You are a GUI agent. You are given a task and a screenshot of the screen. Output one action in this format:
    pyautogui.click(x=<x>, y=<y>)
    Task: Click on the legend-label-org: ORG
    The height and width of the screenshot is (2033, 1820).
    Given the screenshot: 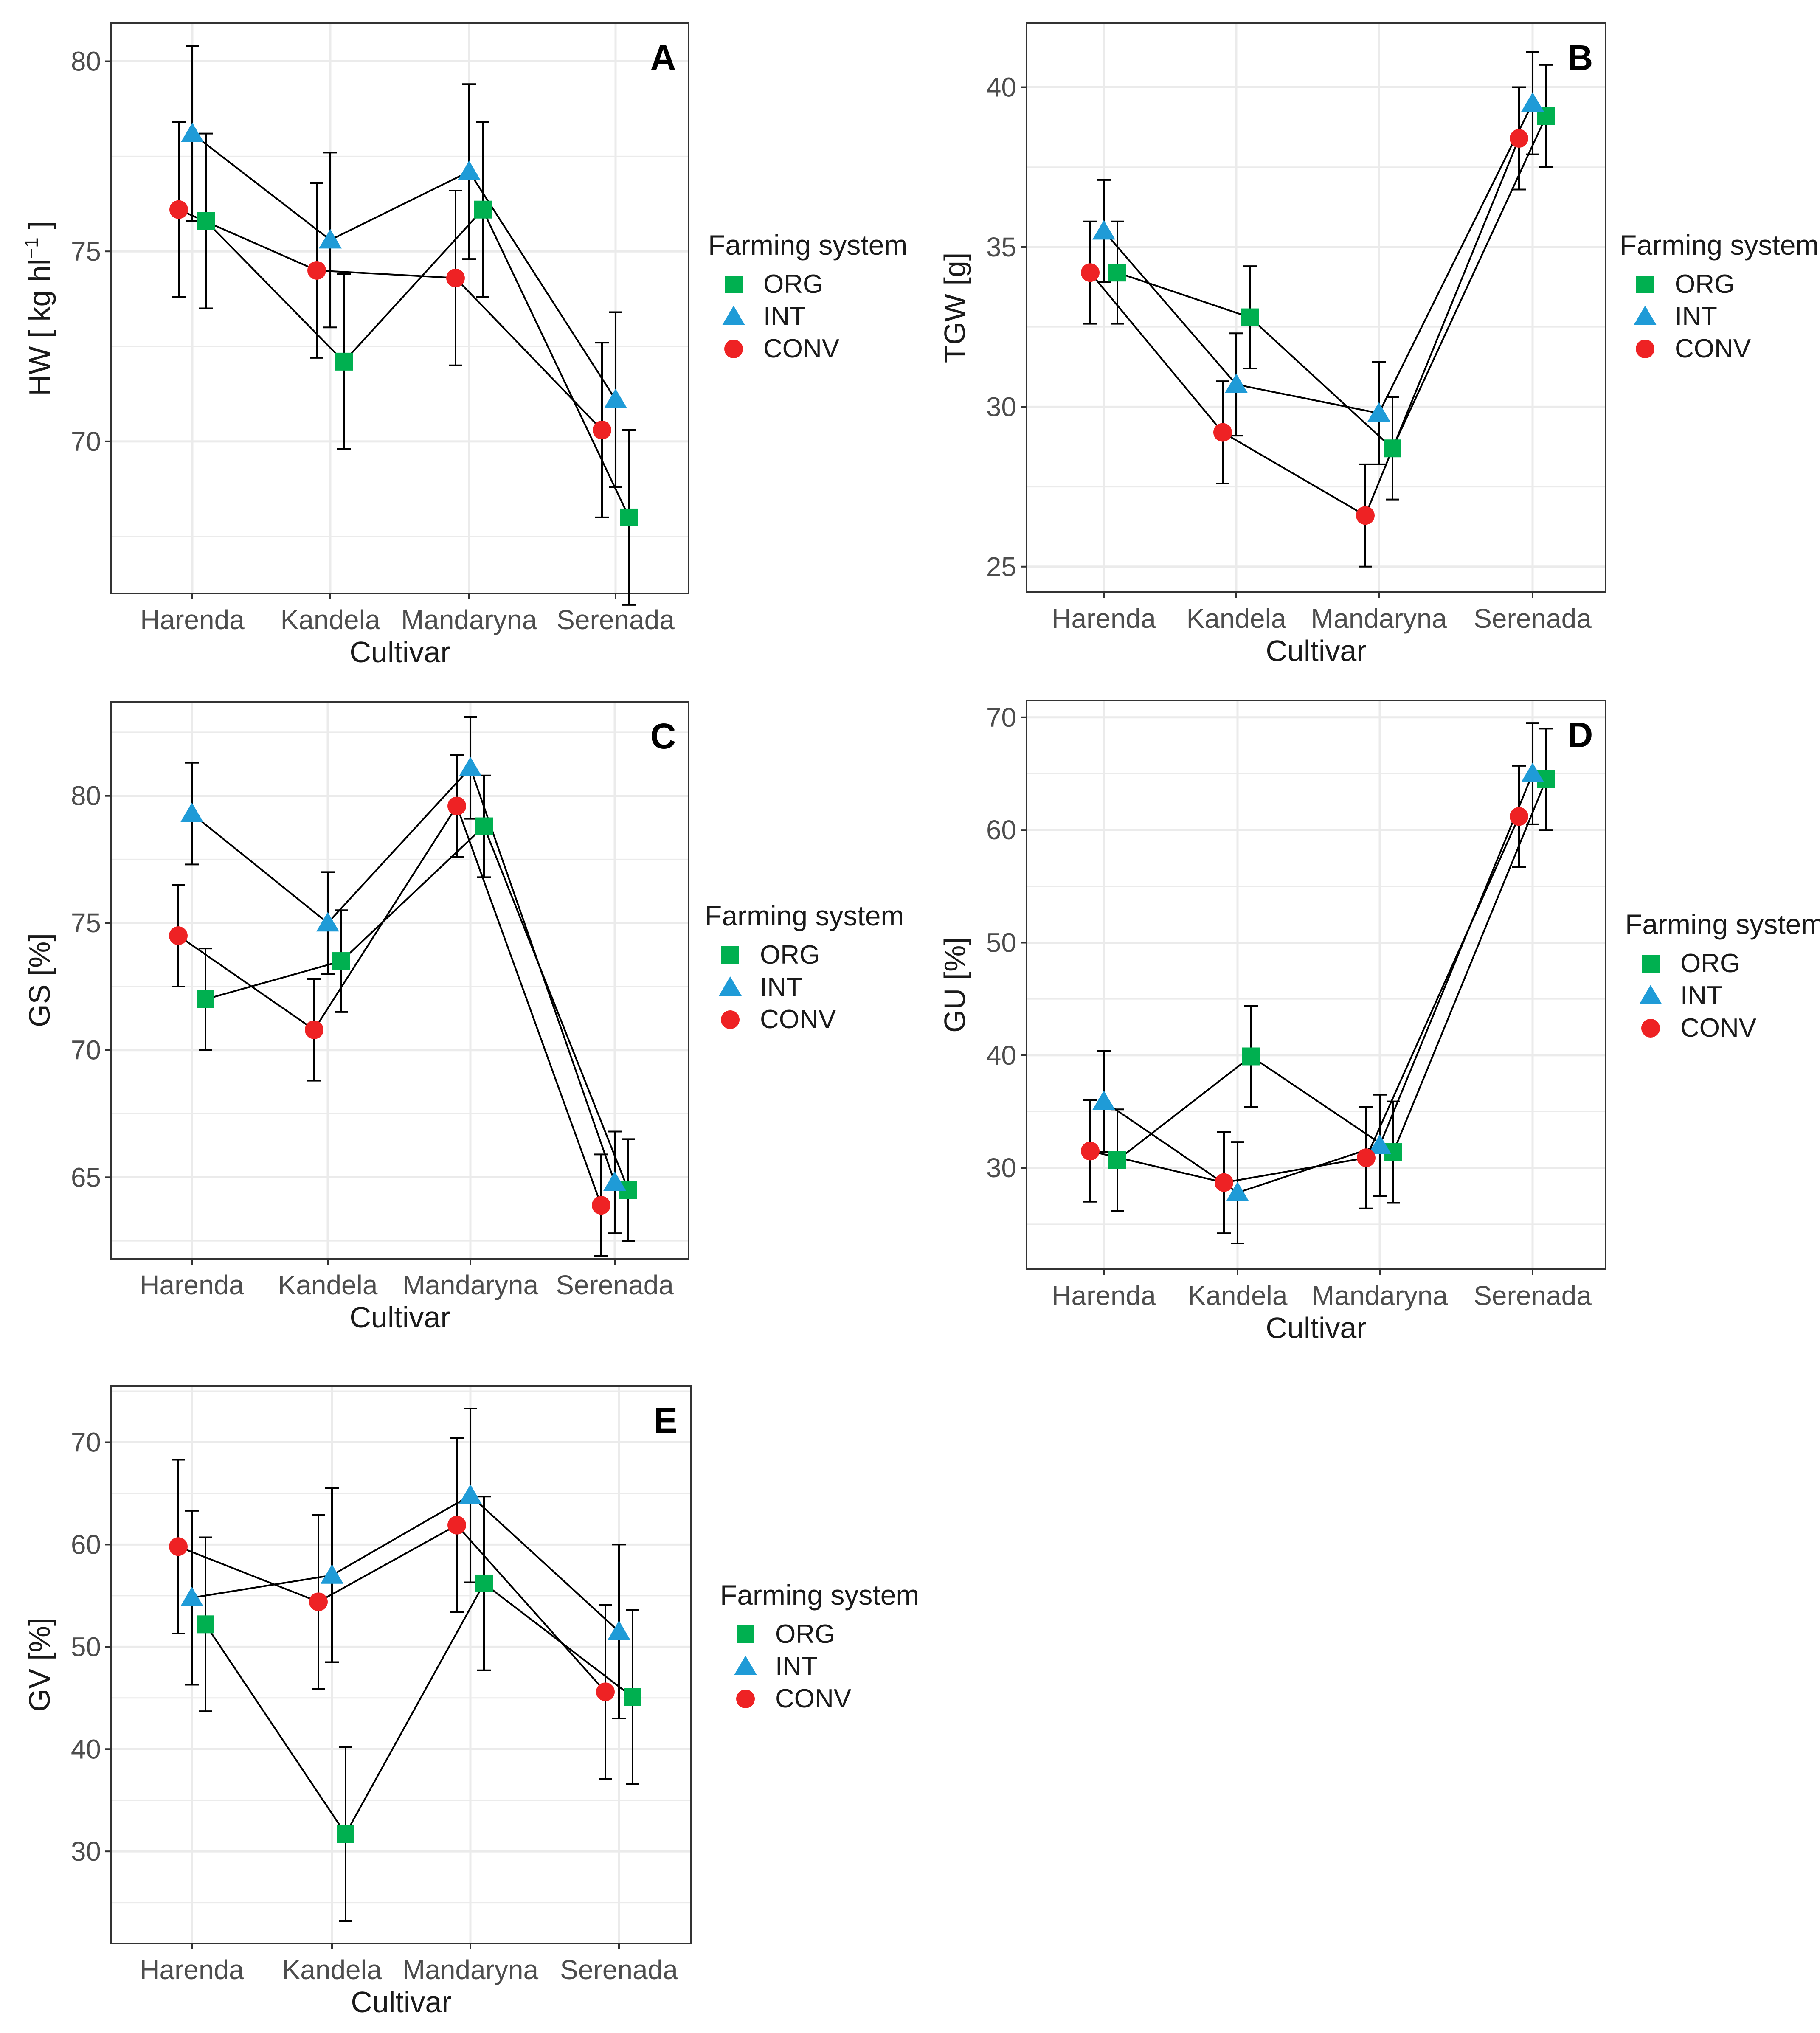 What is the action you would take?
    pyautogui.click(x=805, y=1635)
    